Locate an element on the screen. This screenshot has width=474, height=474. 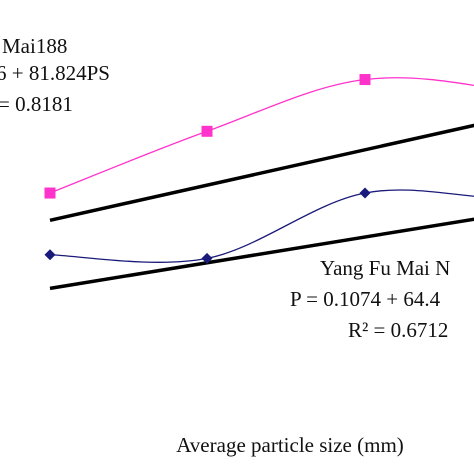
x-axis-label: Average particle size (mm) is located at coordinates (290, 445).